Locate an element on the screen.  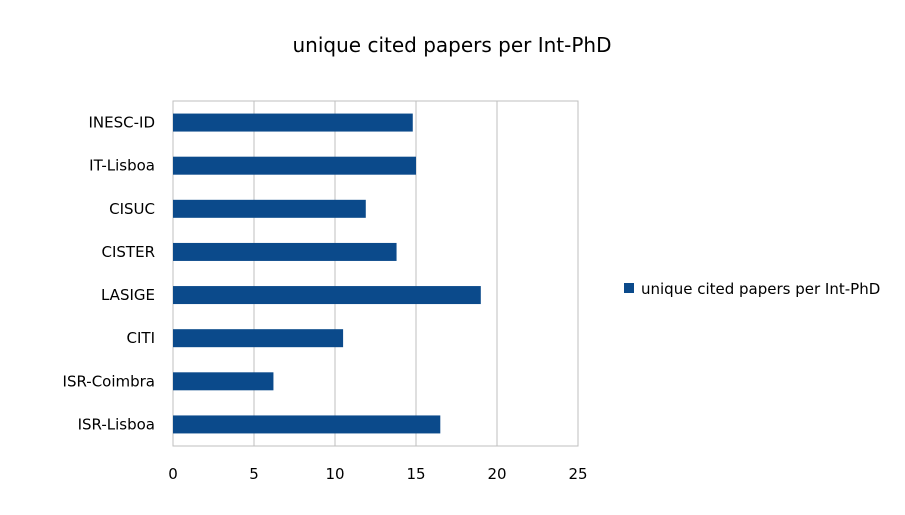
chart-title: unique cited papers per Int-PhD is located at coordinates (452, 45).